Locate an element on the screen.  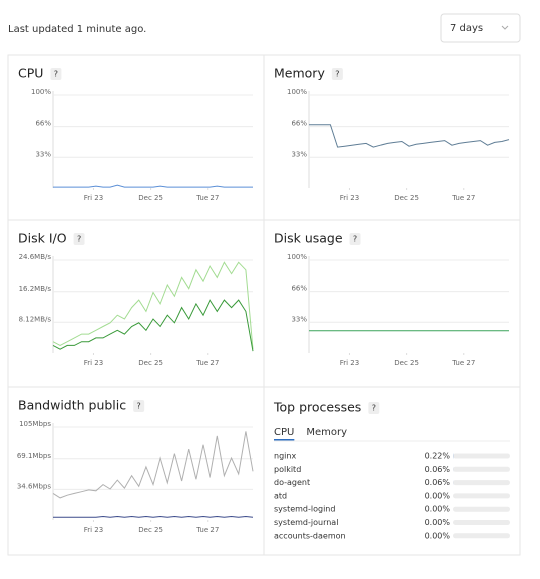
y-tick-label: 69.1Mbps is located at coordinates (34, 456).